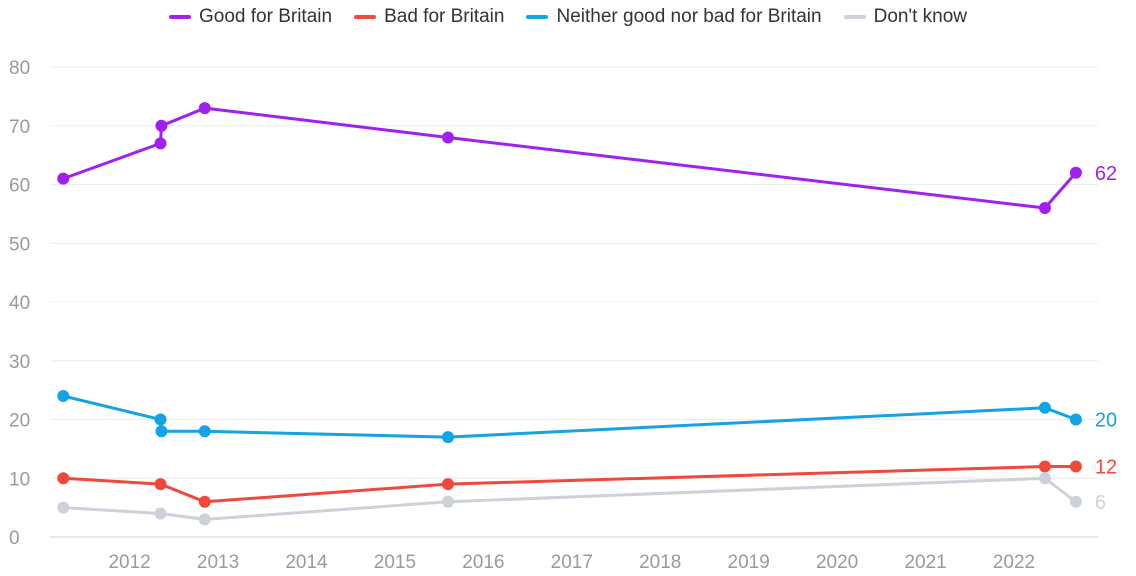 The image size is (1136, 576). I want to click on x-tick-label-2022: 2022, so click(1014, 562).